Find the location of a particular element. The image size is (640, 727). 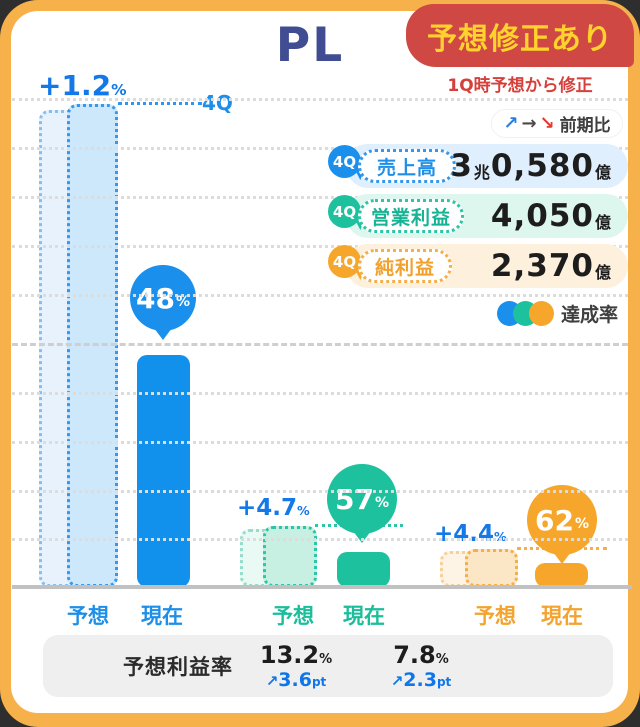

operating-achievement-bubble: 57% is located at coordinates (362, 503).